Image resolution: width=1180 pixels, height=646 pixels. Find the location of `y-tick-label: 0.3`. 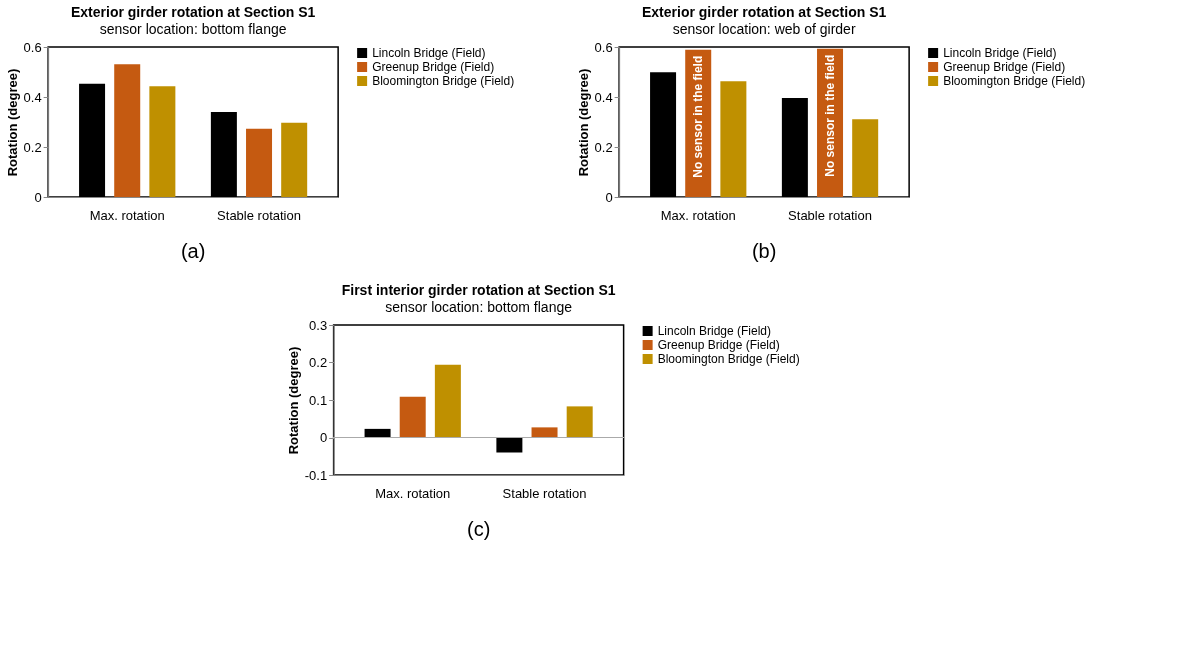

y-tick-label: 0.3 is located at coordinates (318, 325).